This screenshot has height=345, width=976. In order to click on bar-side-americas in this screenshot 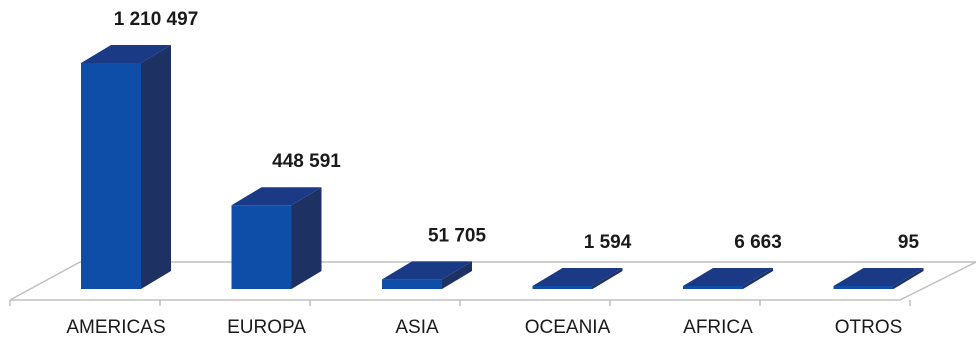, I will do `click(156, 167)`.